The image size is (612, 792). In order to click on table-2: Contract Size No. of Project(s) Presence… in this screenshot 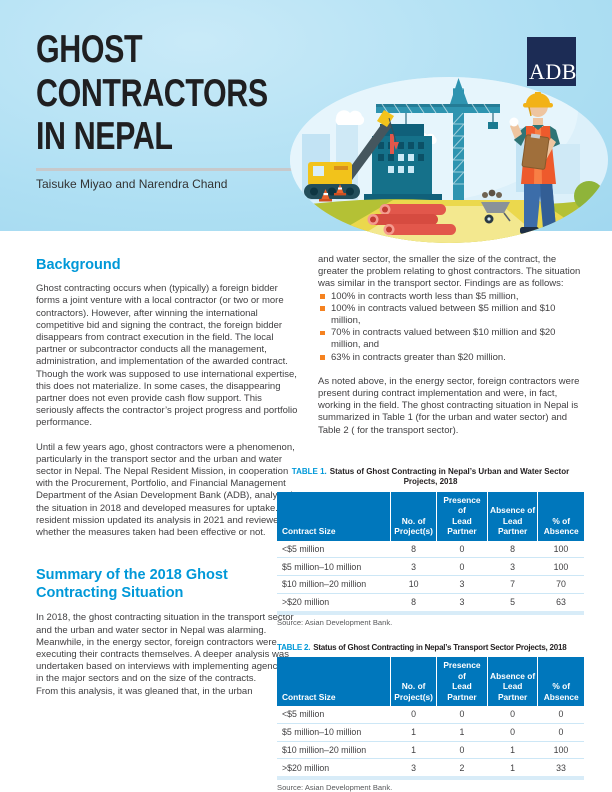, I will do `click(430, 719)`.